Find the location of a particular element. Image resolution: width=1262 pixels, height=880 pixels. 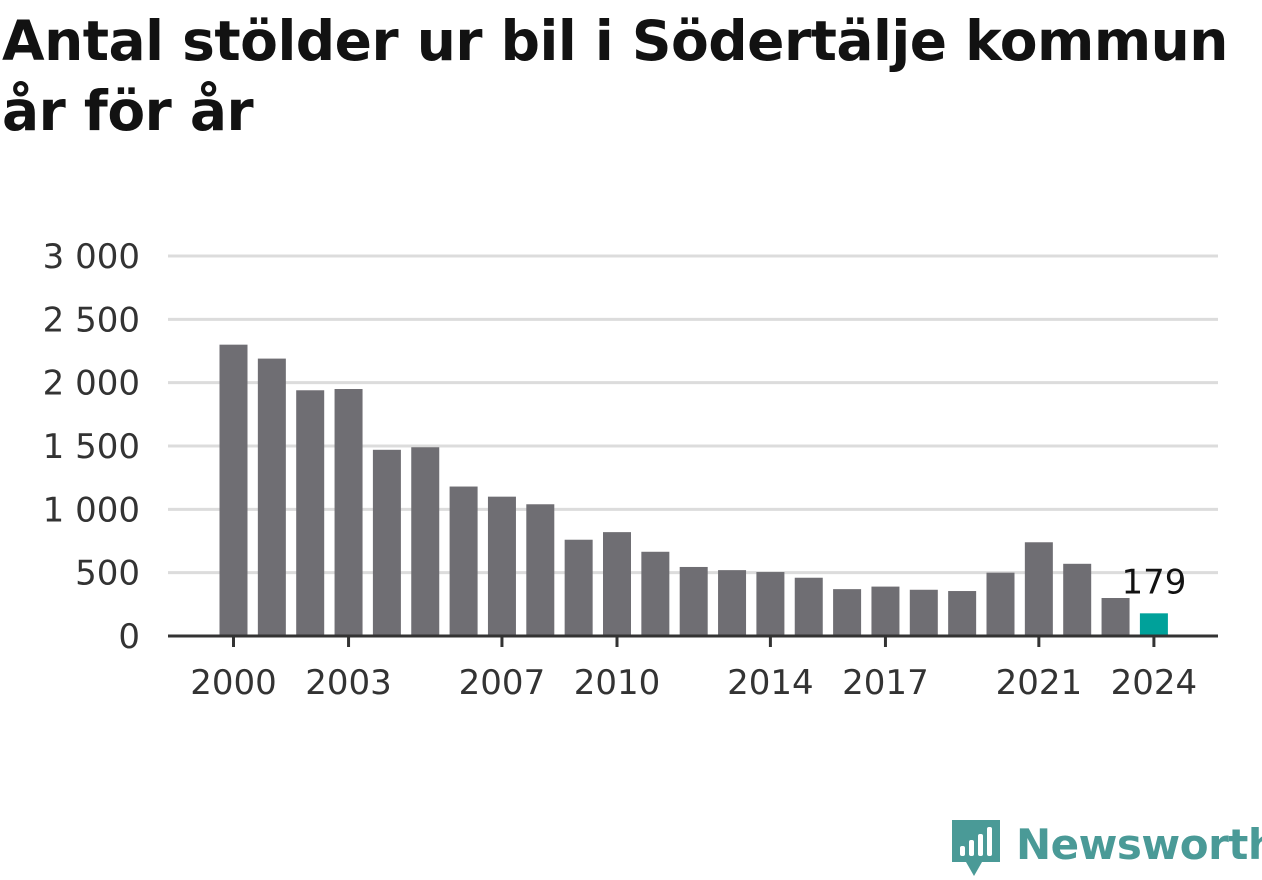

y-tick-labels: 0 500 1 000 1 500 2 000 2 500 3 000 is located at coordinates (91, 447).